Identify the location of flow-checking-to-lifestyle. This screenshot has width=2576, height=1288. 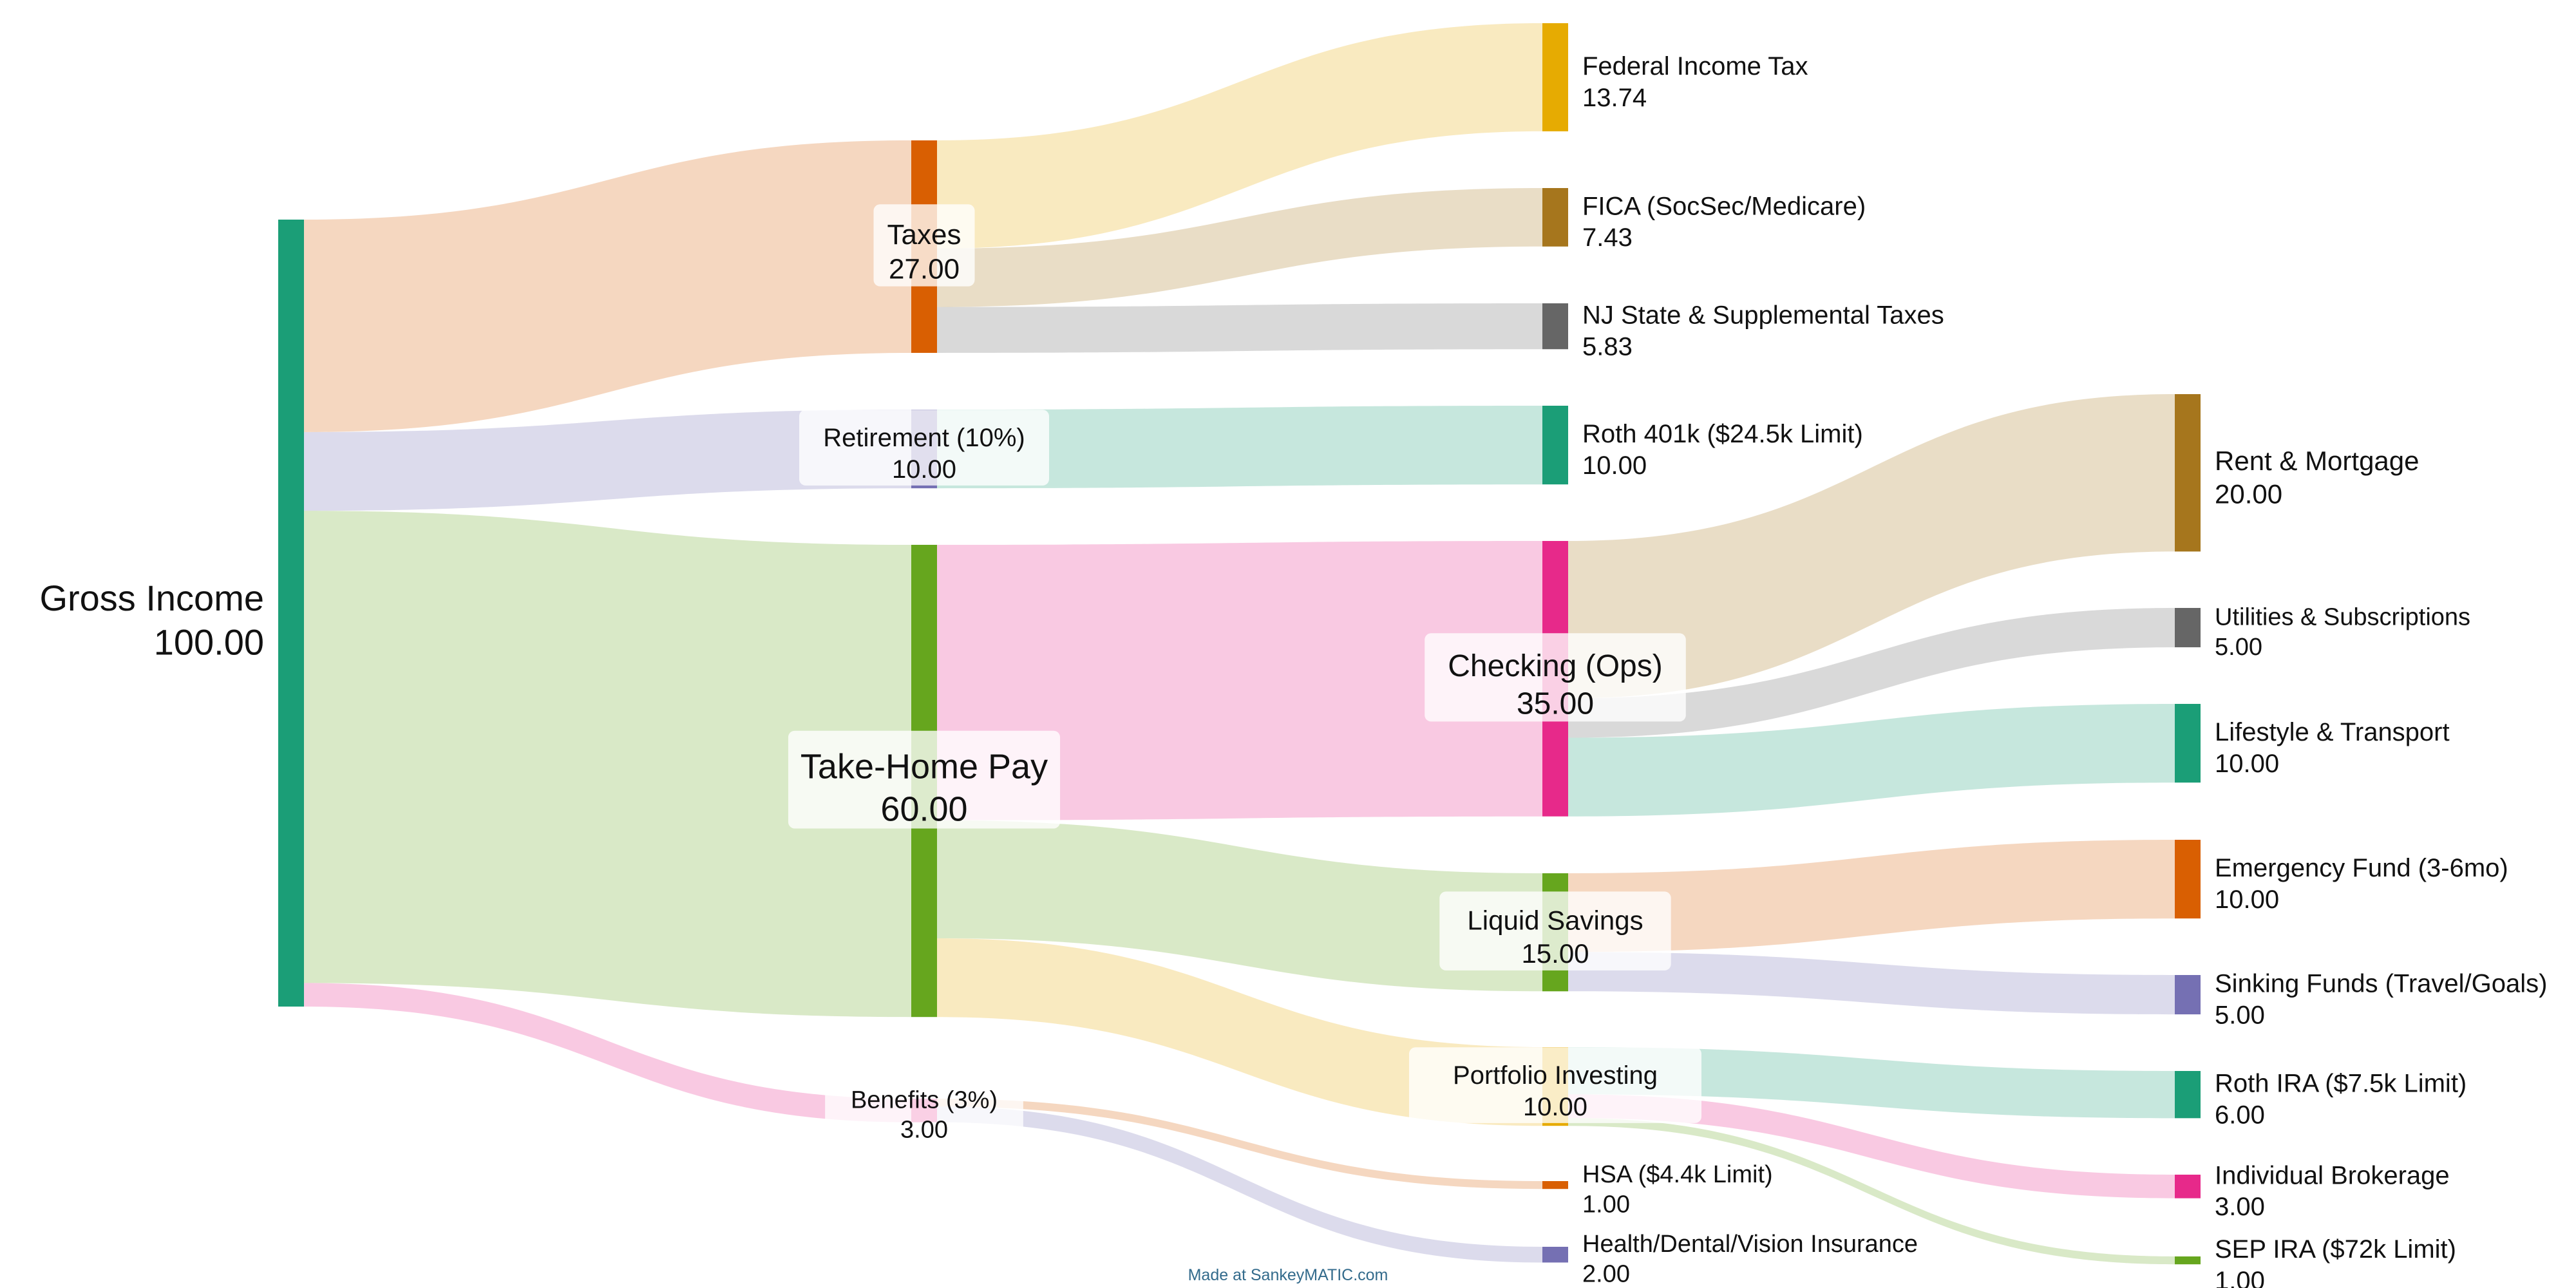
(1871, 760).